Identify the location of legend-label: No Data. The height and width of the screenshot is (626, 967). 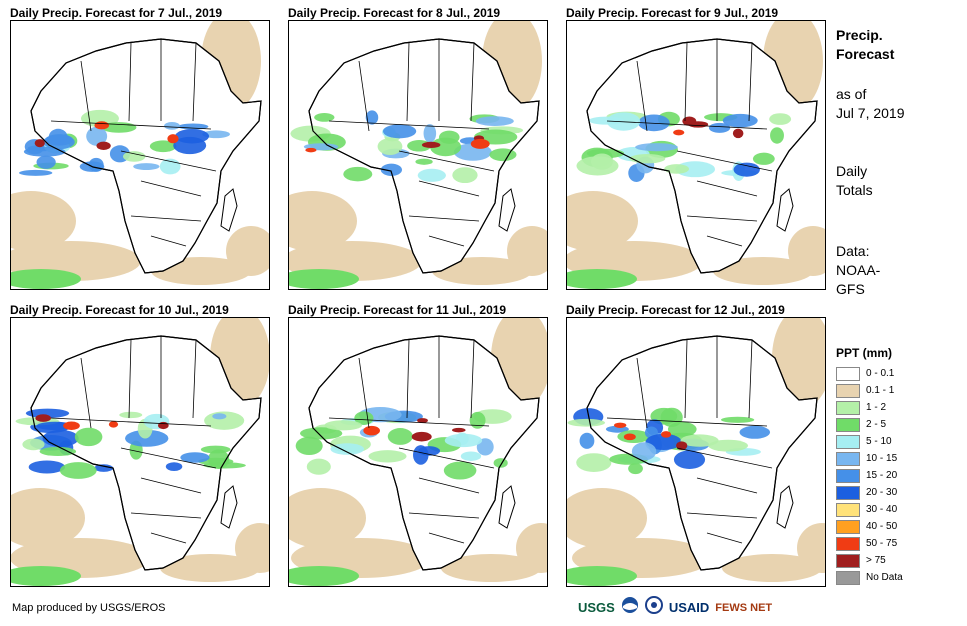
(884, 577).